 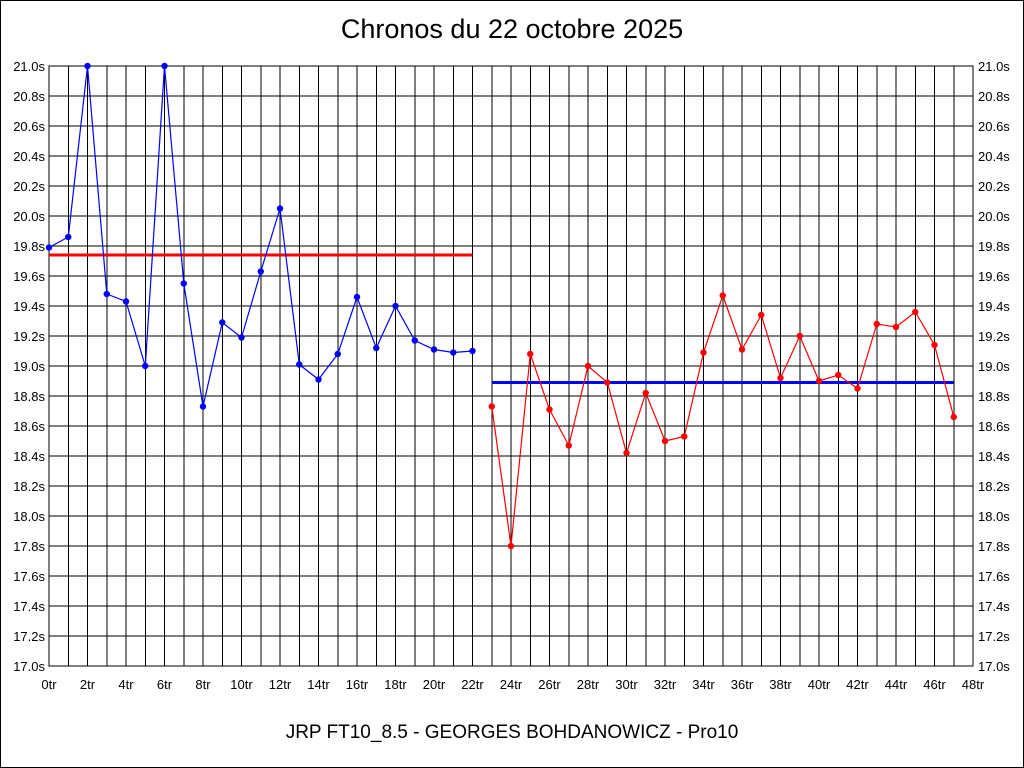 What do you see at coordinates (241, 684) in the screenshot?
I see `x-tick-label: 10tr` at bounding box center [241, 684].